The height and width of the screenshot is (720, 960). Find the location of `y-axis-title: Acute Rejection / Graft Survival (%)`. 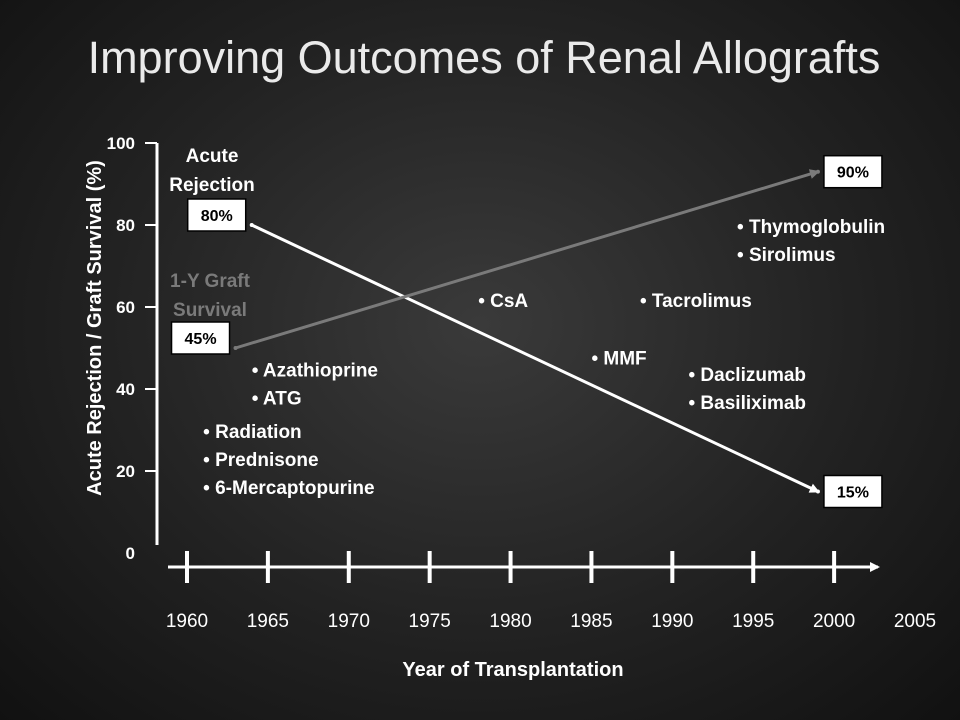

y-axis-title: Acute Rejection / Graft Survival (%) is located at coordinates (95, 328).